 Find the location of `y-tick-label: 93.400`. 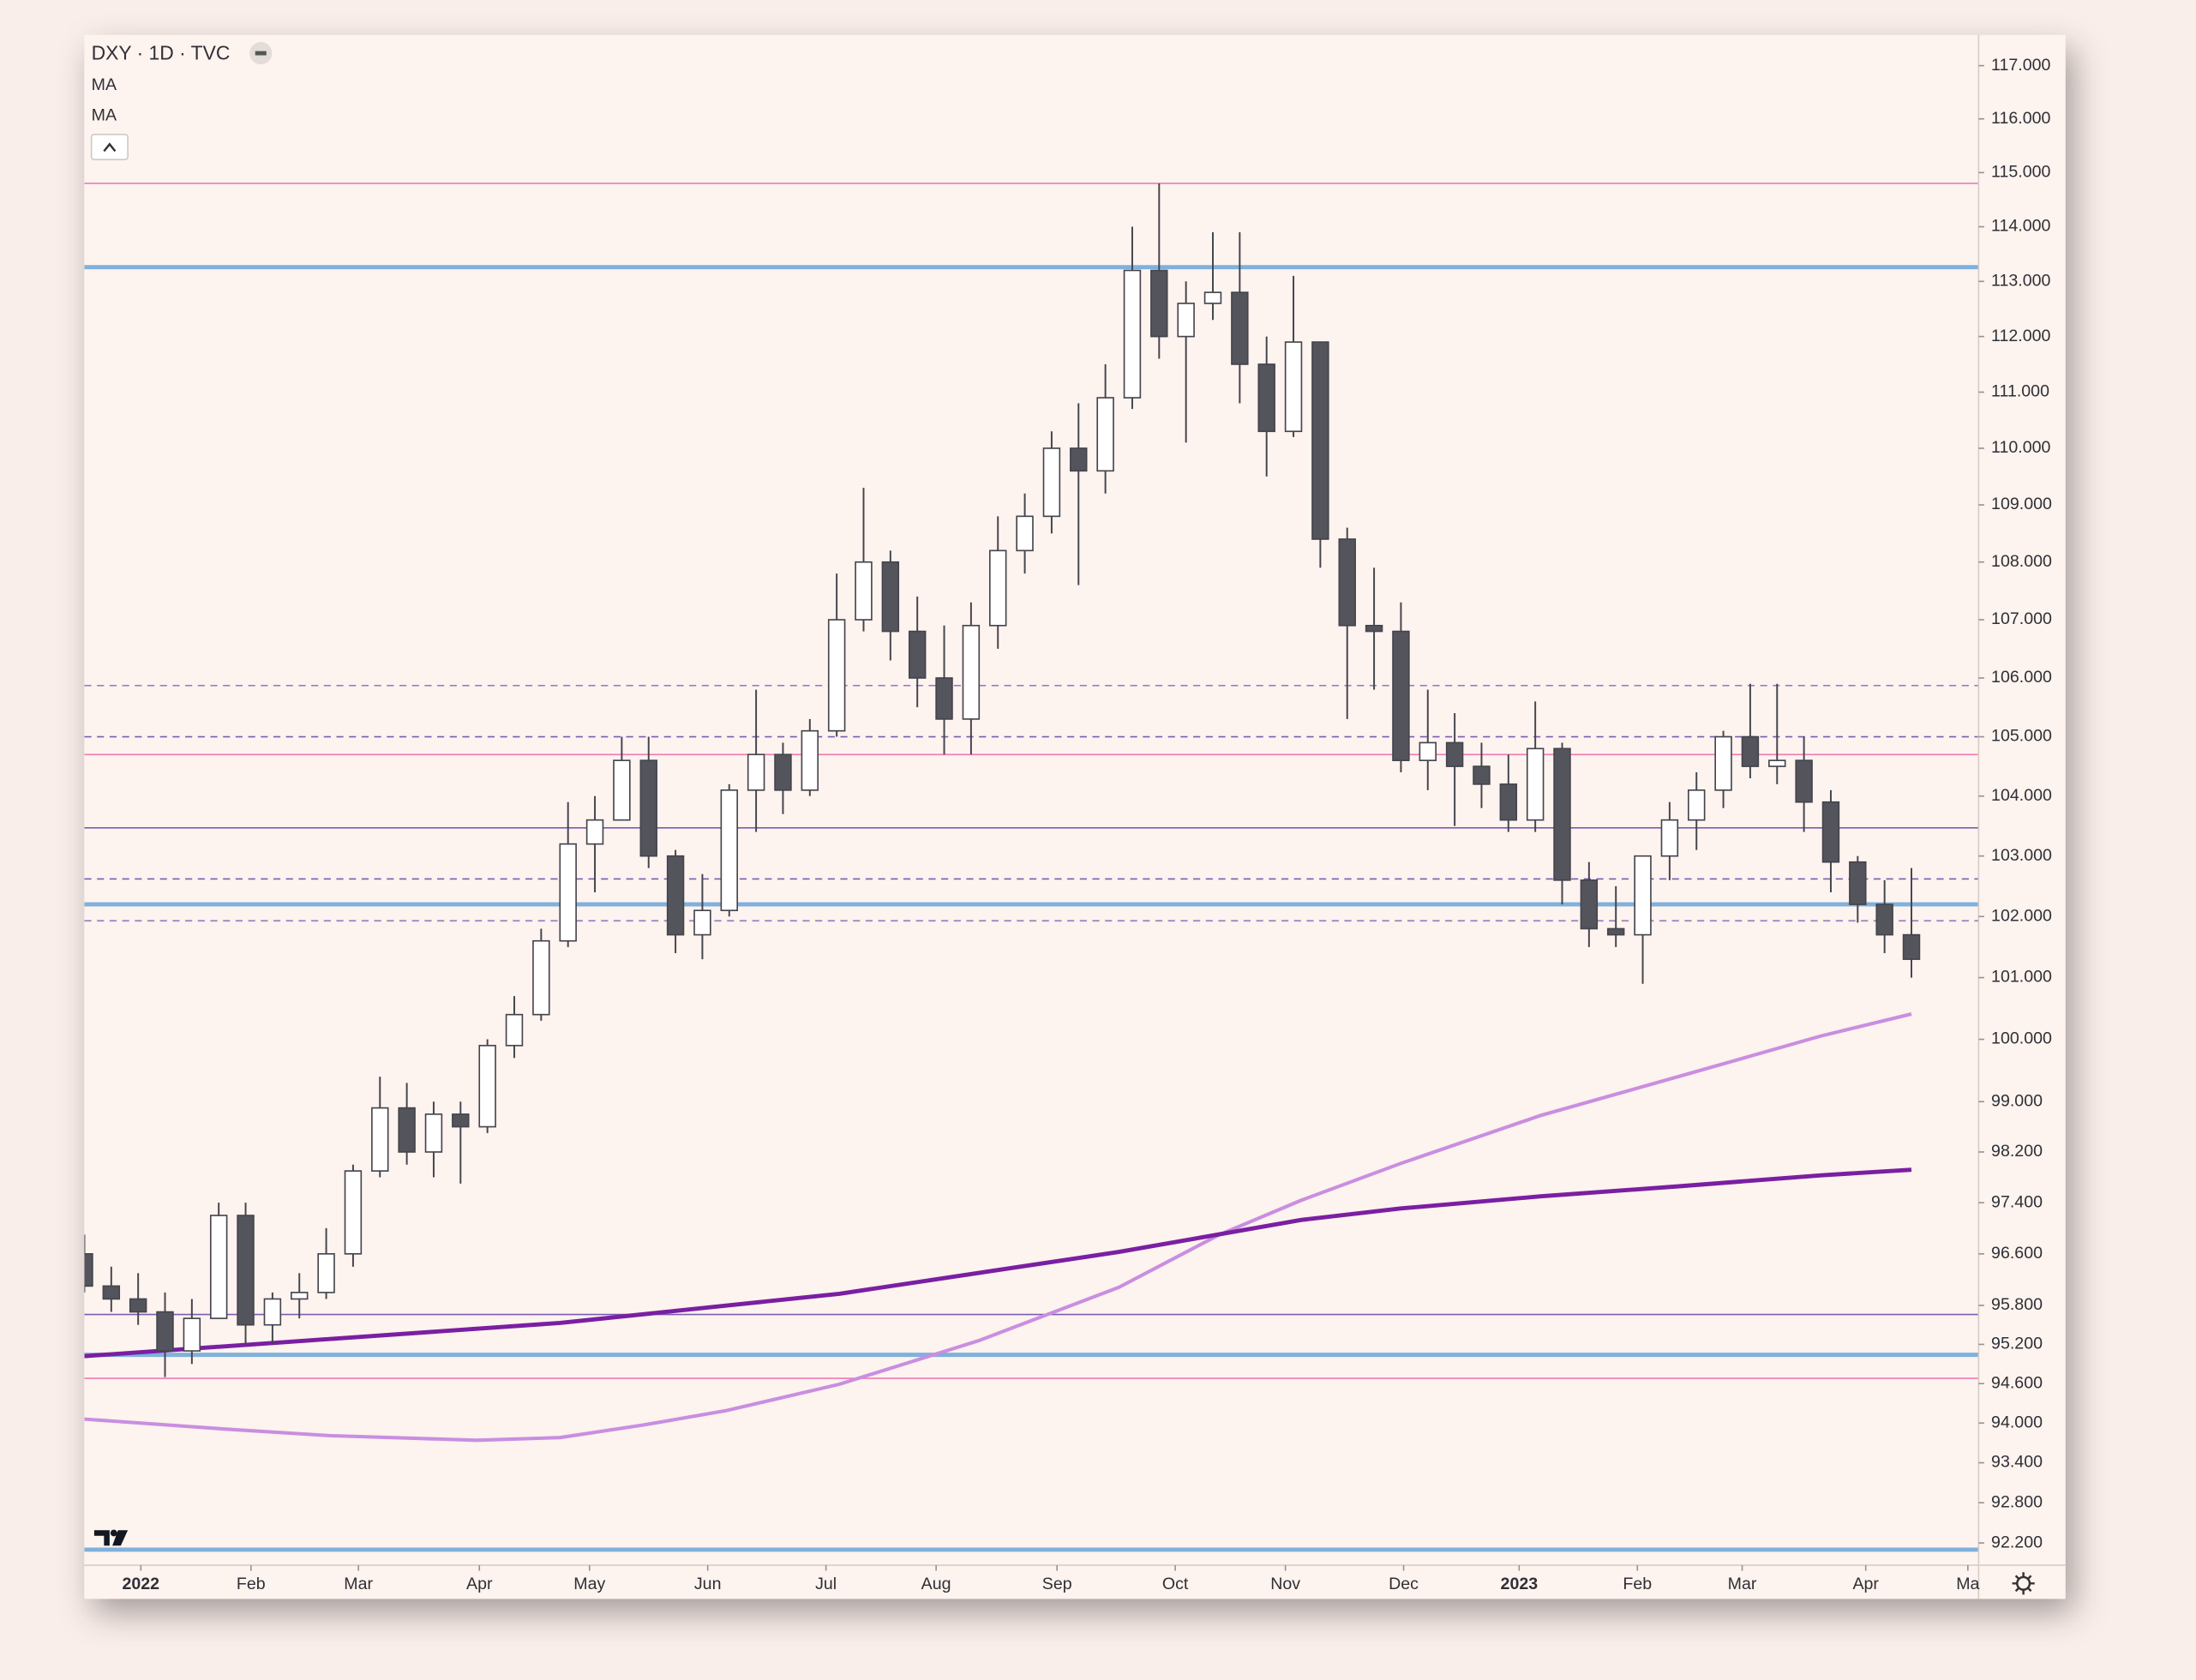

y-tick-label: 93.400 is located at coordinates (2017, 1462).